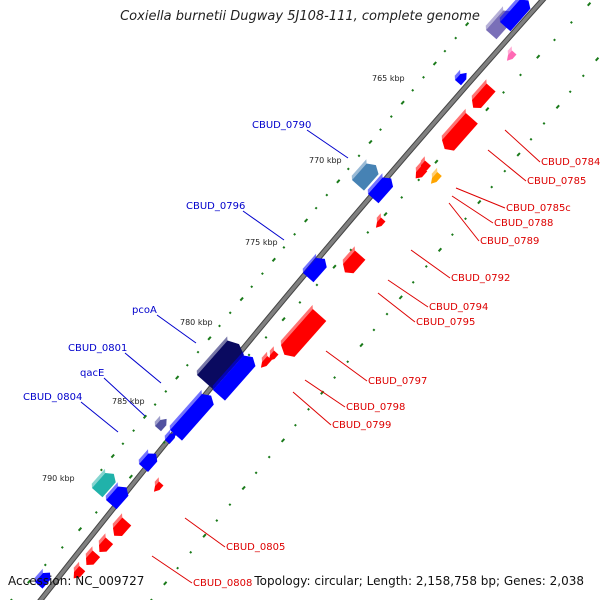 The width and height of the screenshot is (600, 600). Describe the element at coordinates (281, 125) in the screenshot. I see `gene-label-forward: CBUD_0790` at that location.